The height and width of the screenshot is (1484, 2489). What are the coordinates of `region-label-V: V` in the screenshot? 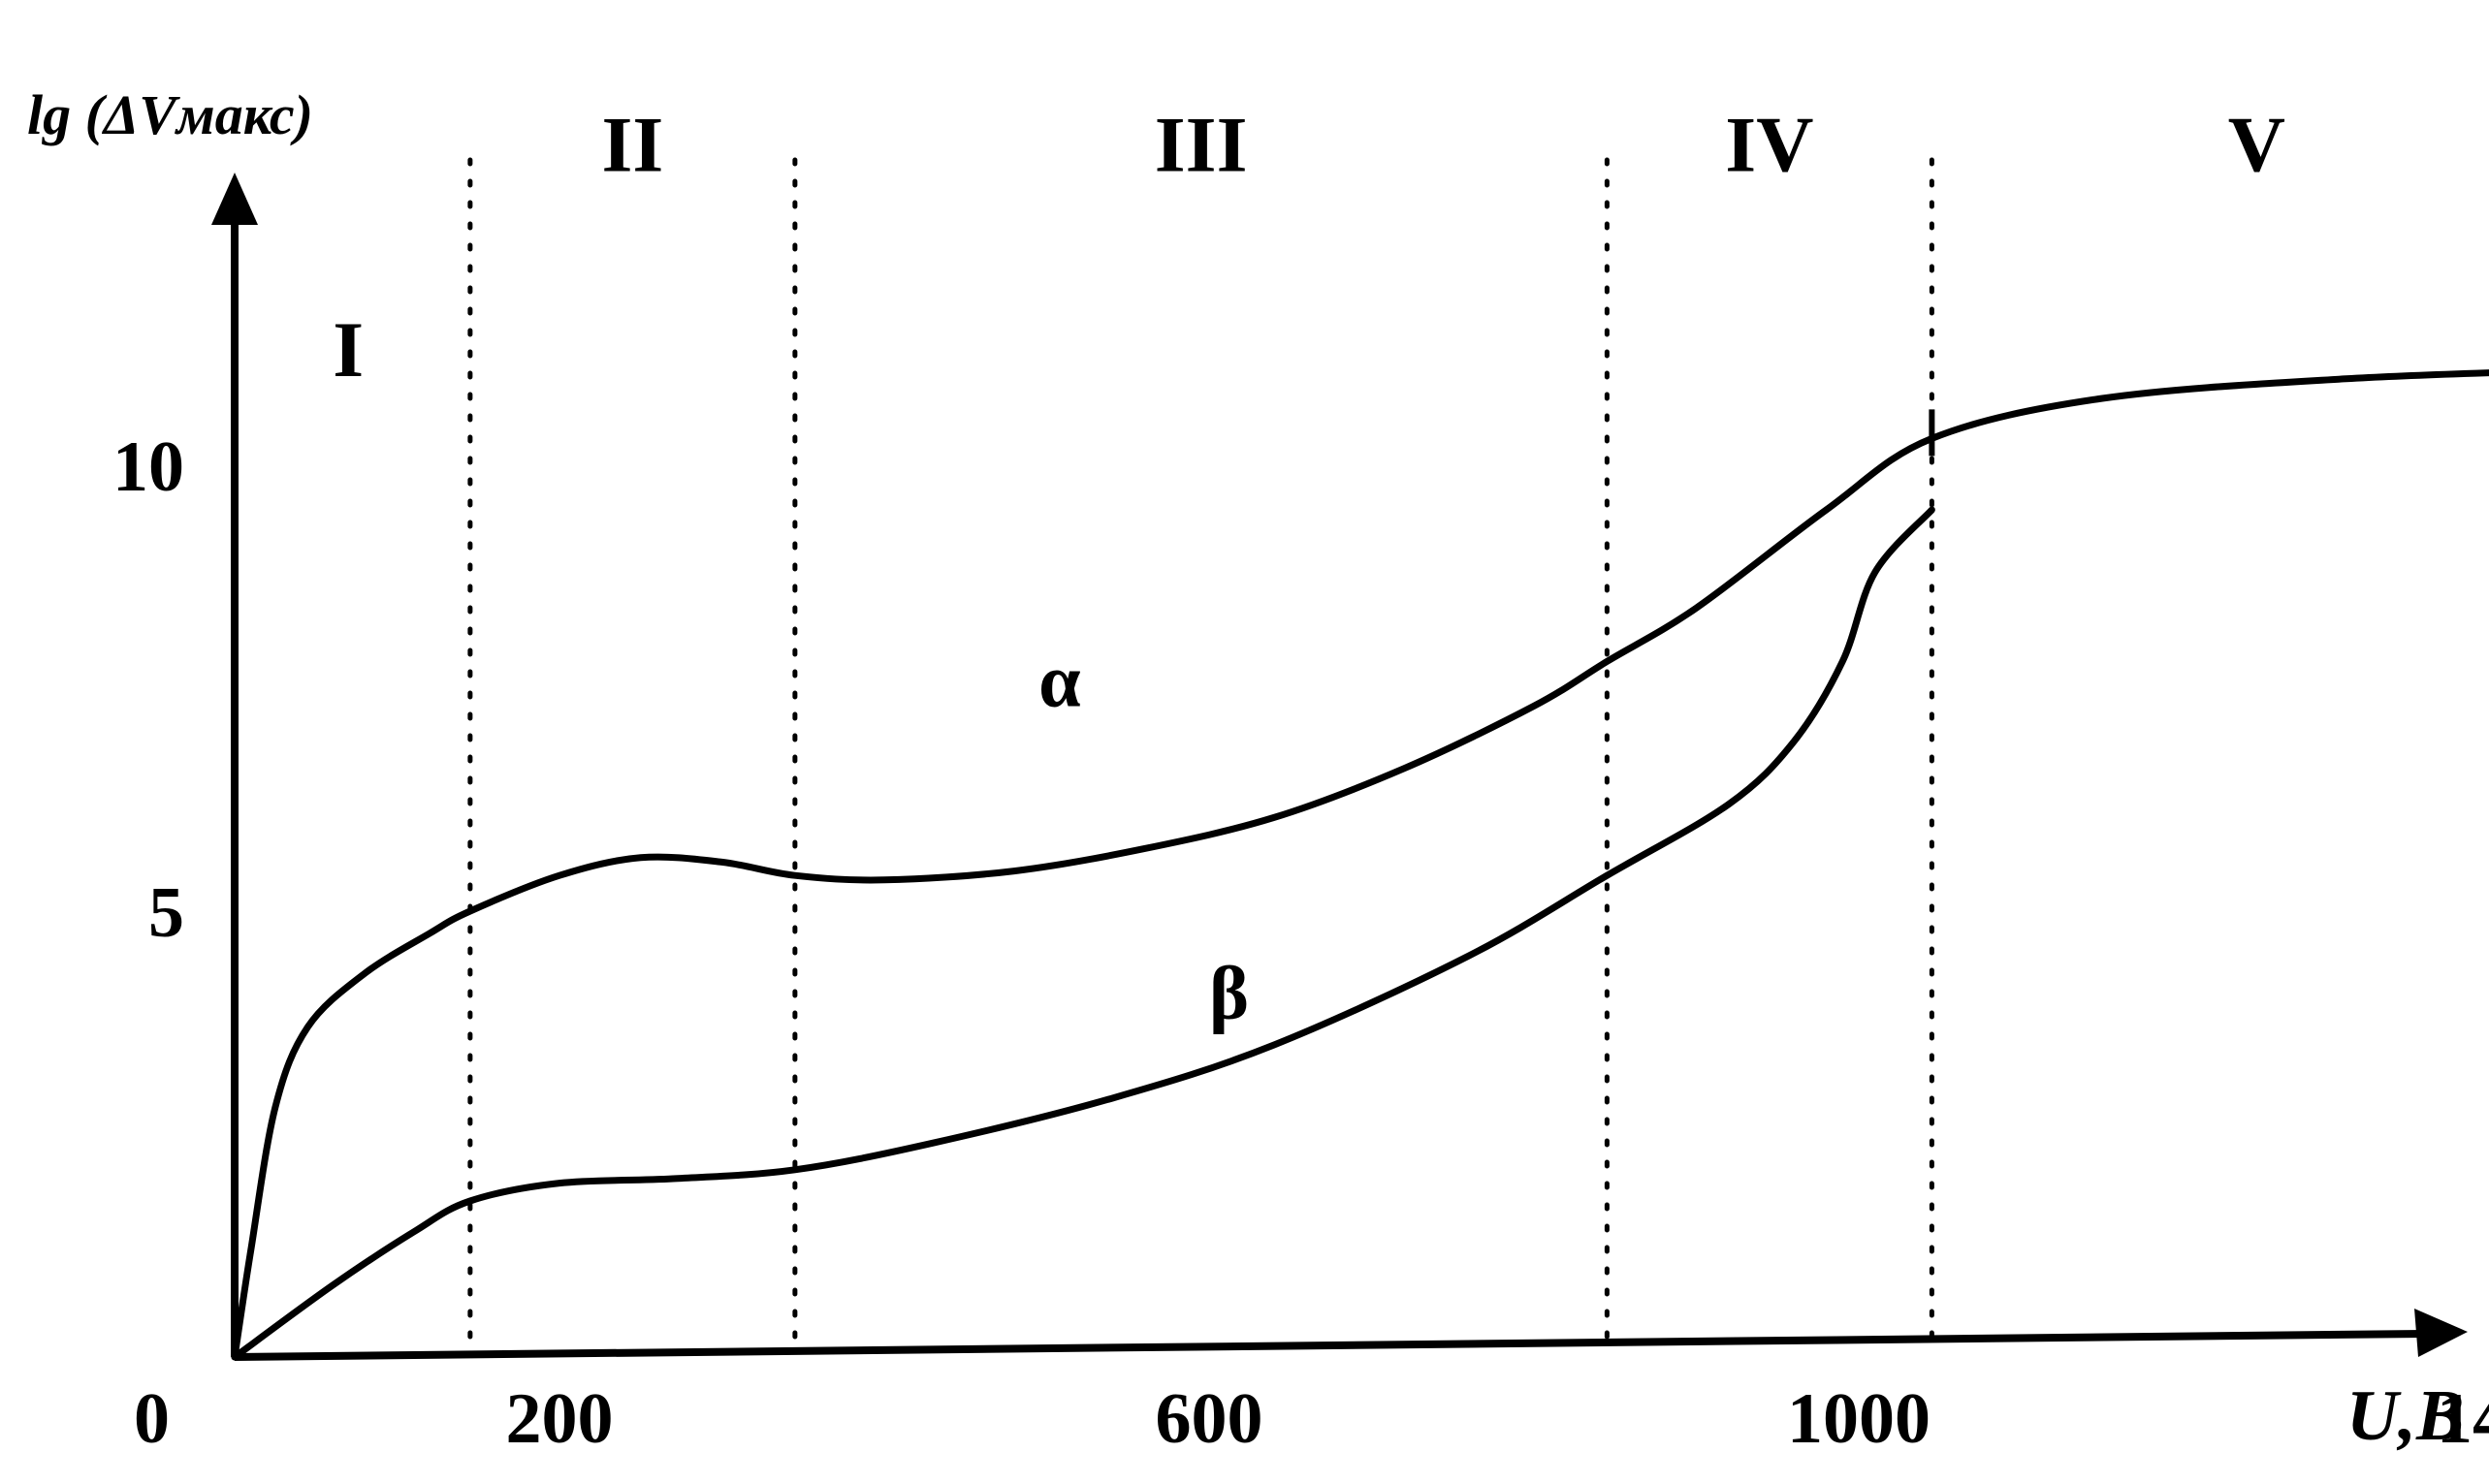 It's located at (2256, 144).